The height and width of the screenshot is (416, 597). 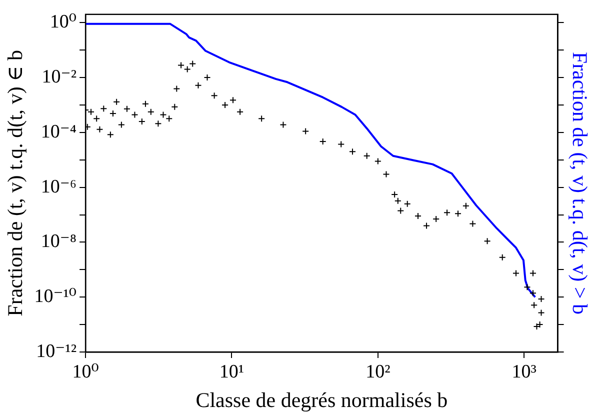 I want to click on y-axis-title: Fraction de (t, v) t.q. d(t, v) ∈ b, so click(x=15, y=183).